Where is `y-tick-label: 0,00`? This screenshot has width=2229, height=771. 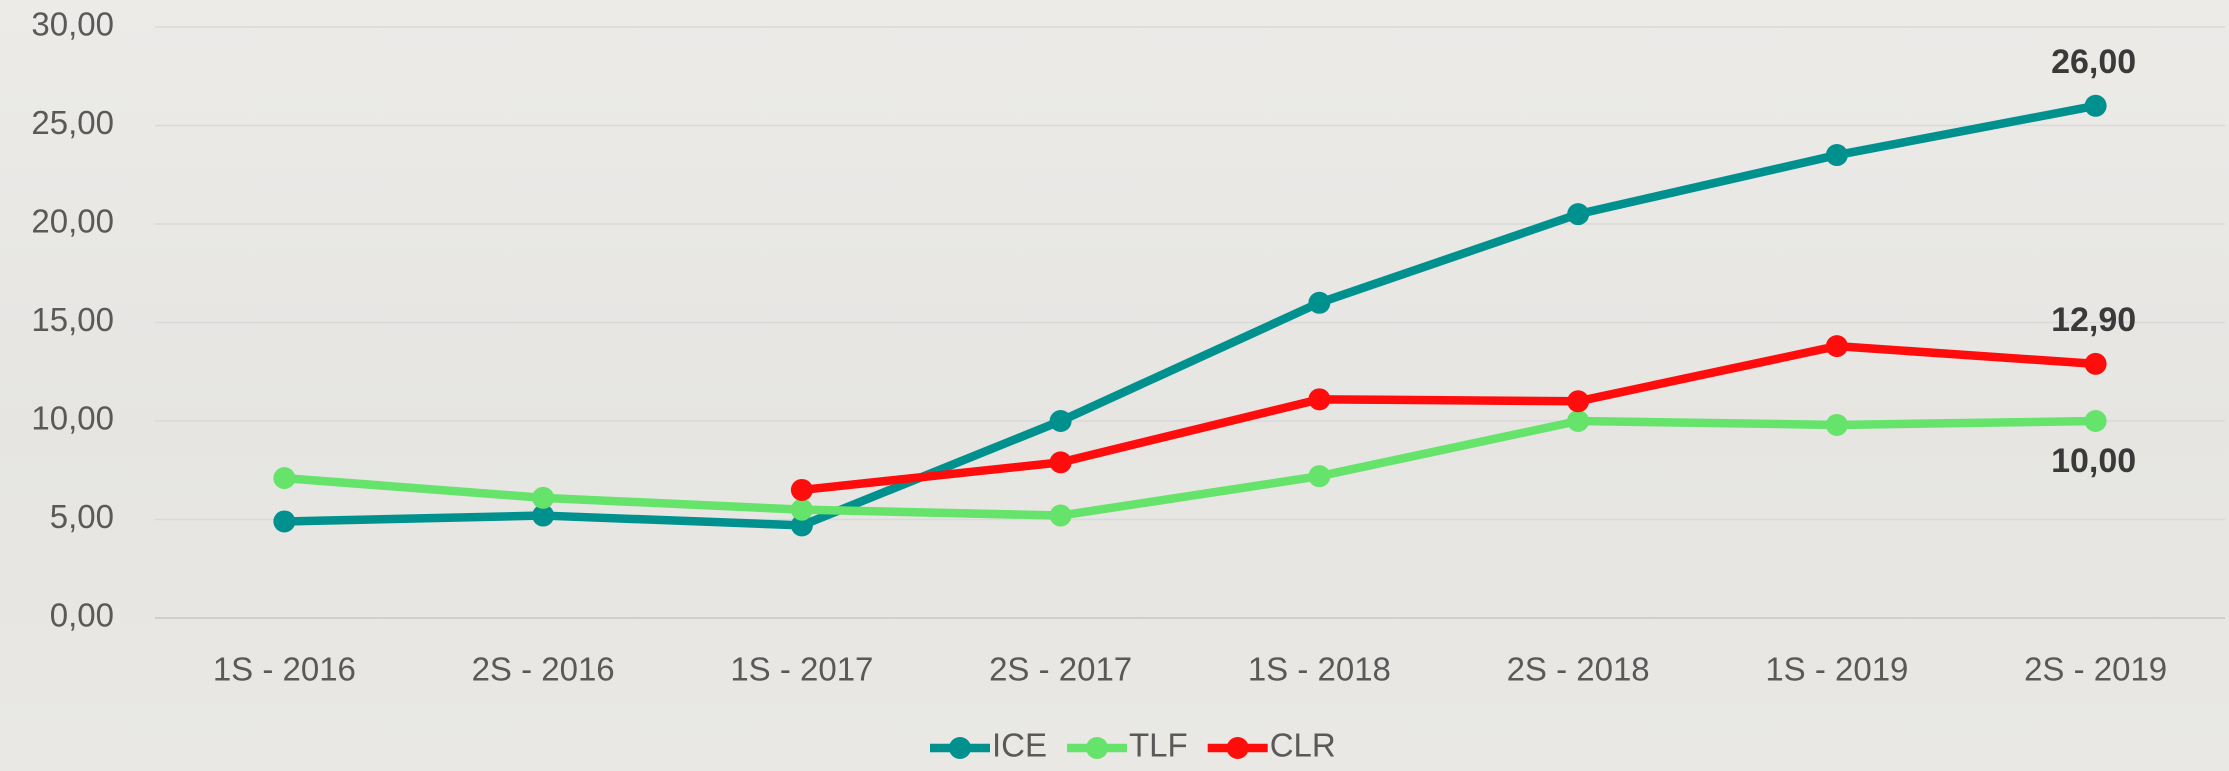 y-tick-label: 0,00 is located at coordinates (82, 615).